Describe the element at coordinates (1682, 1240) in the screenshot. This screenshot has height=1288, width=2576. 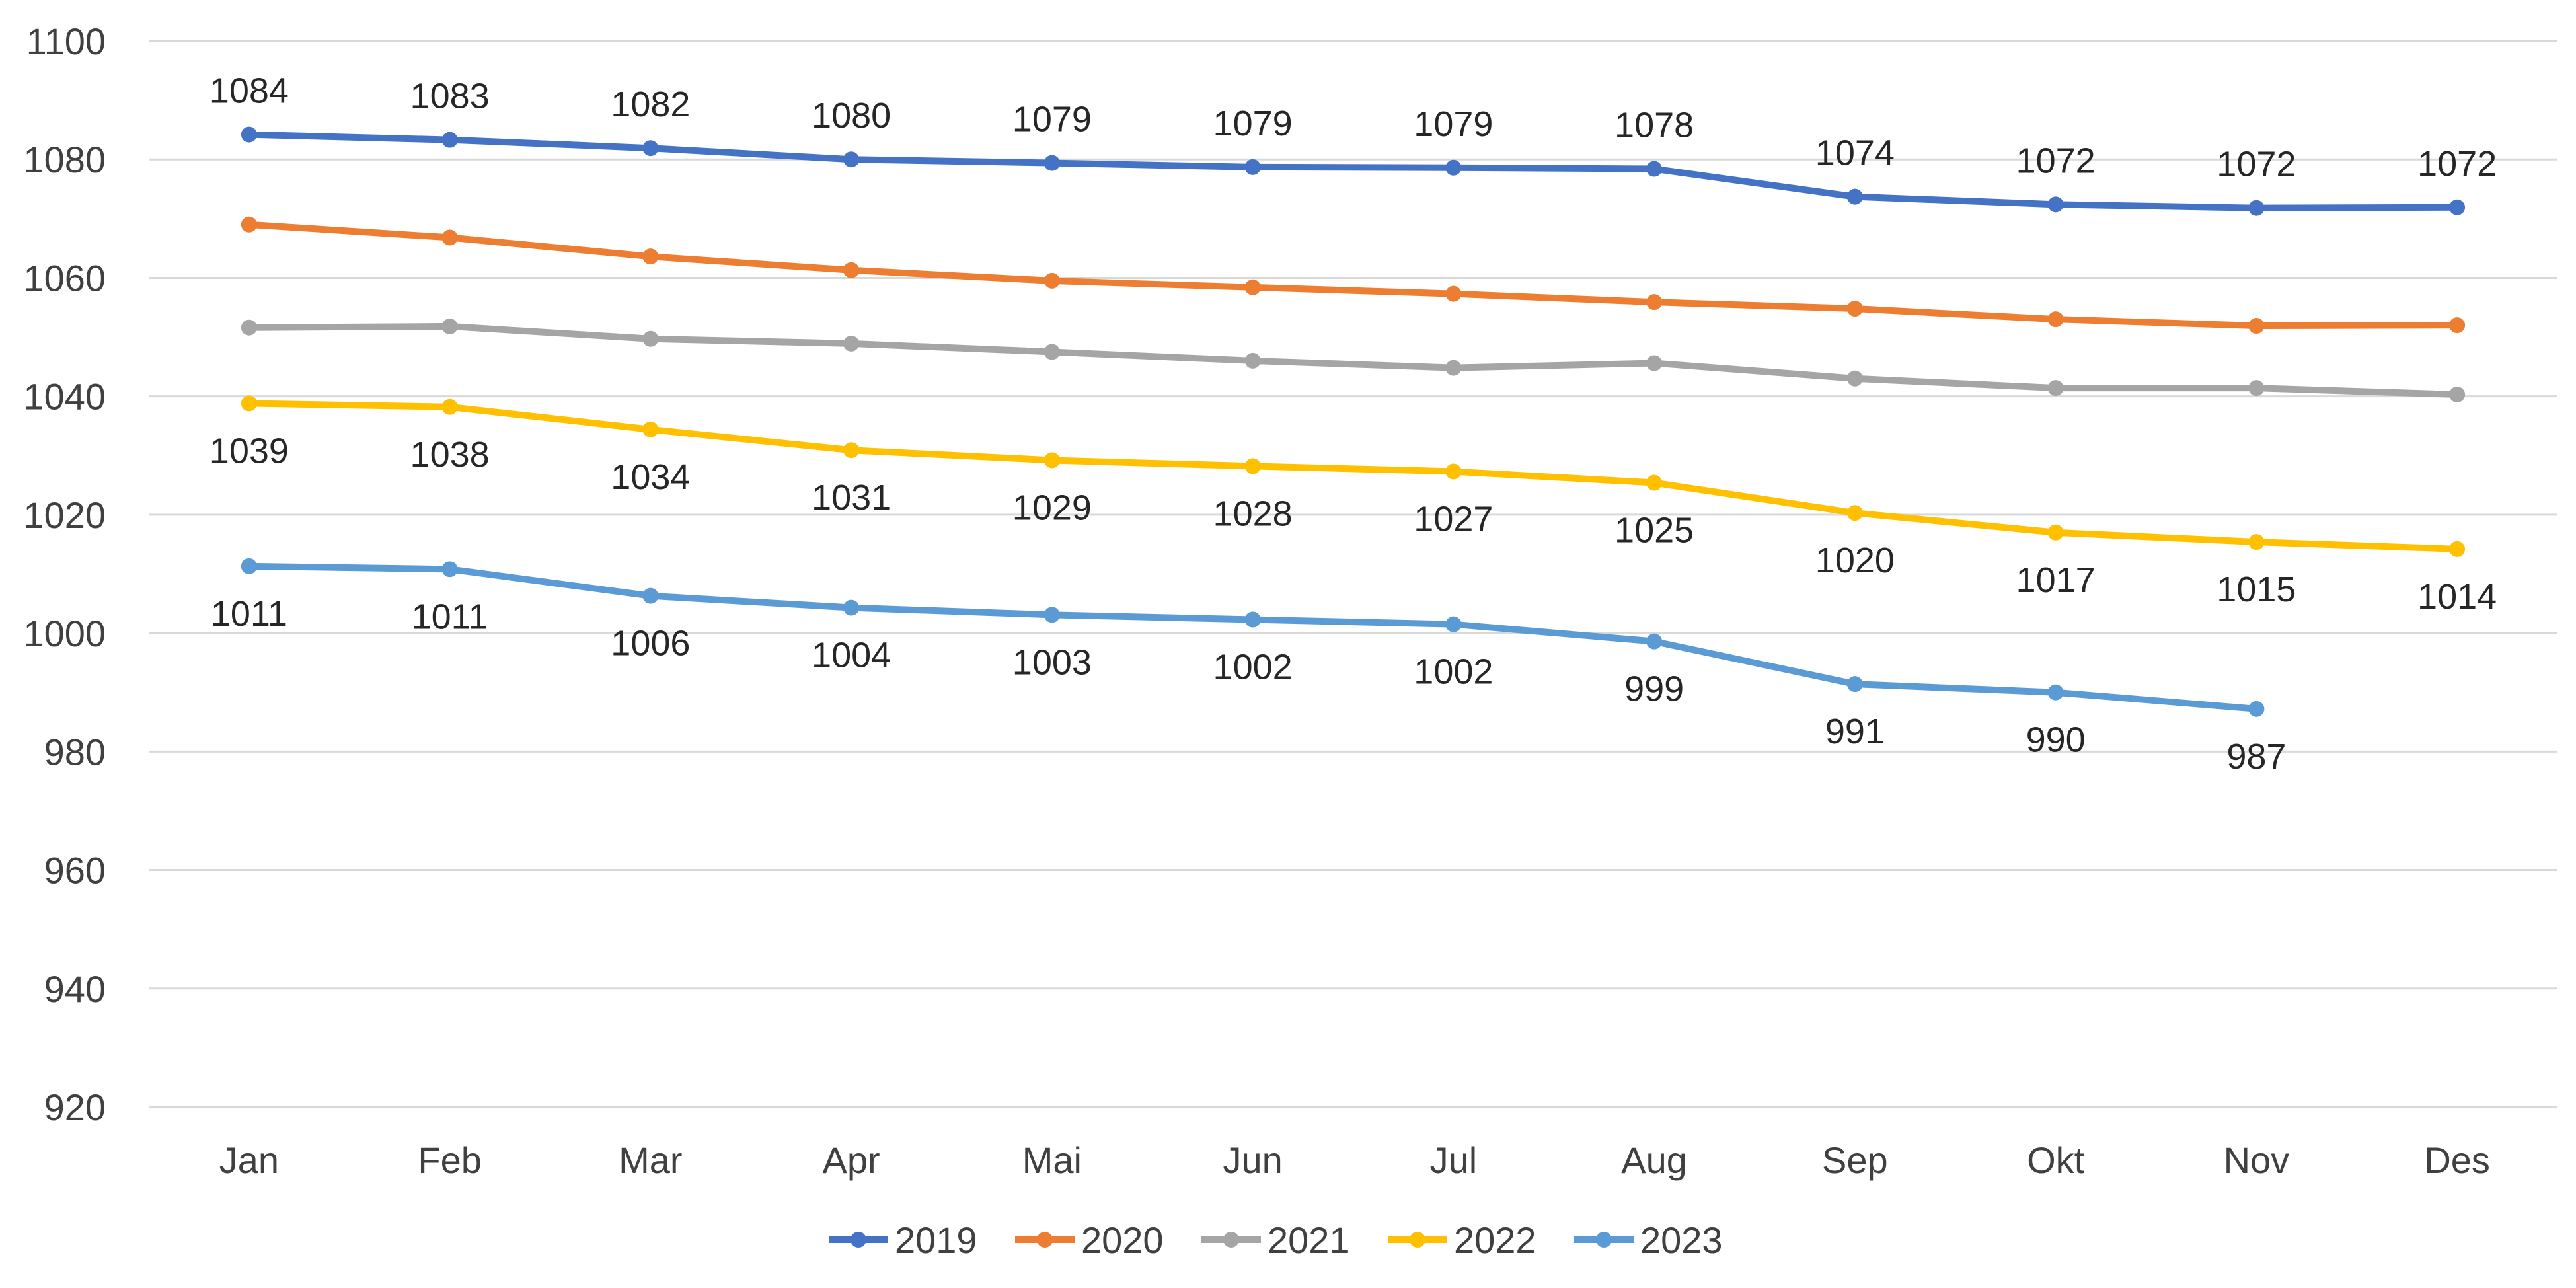
I see `legend-label: 2023` at that location.